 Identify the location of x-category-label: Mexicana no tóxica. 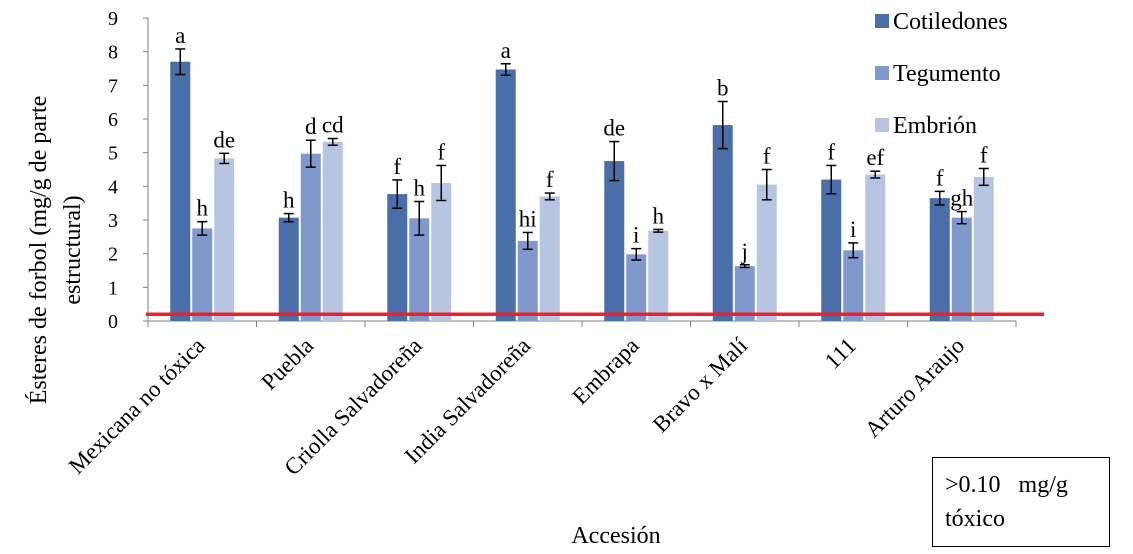
(137, 406).